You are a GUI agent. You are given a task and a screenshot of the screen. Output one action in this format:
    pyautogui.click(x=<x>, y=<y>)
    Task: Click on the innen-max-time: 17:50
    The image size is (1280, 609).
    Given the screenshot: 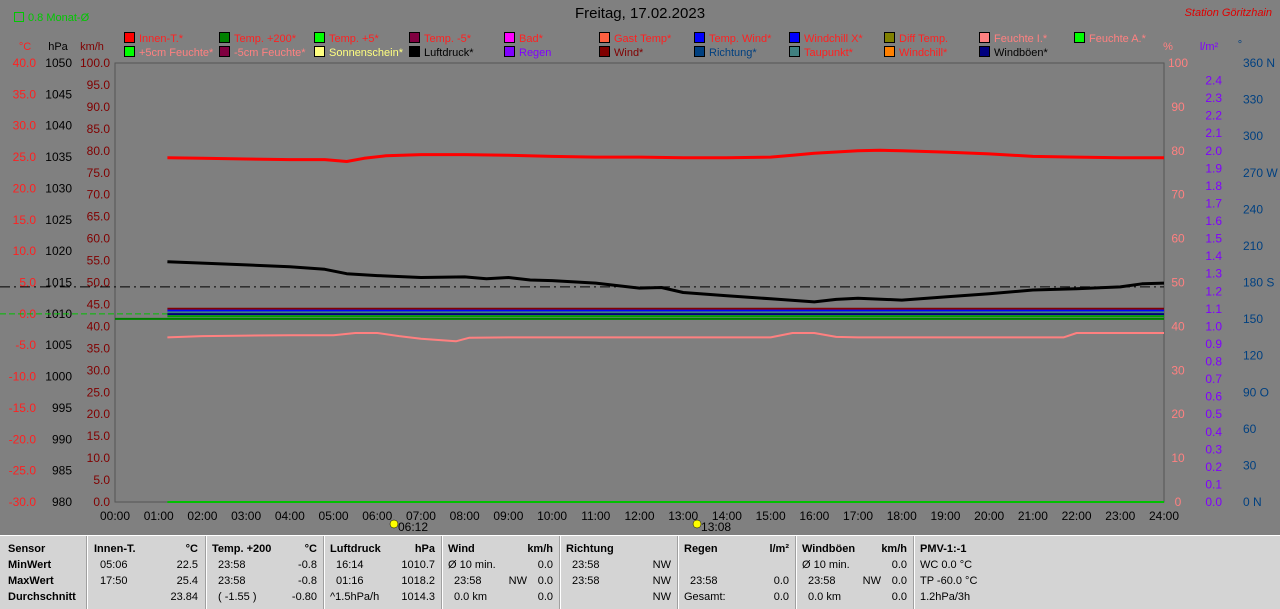 What is the action you would take?
    pyautogui.click(x=114, y=581)
    